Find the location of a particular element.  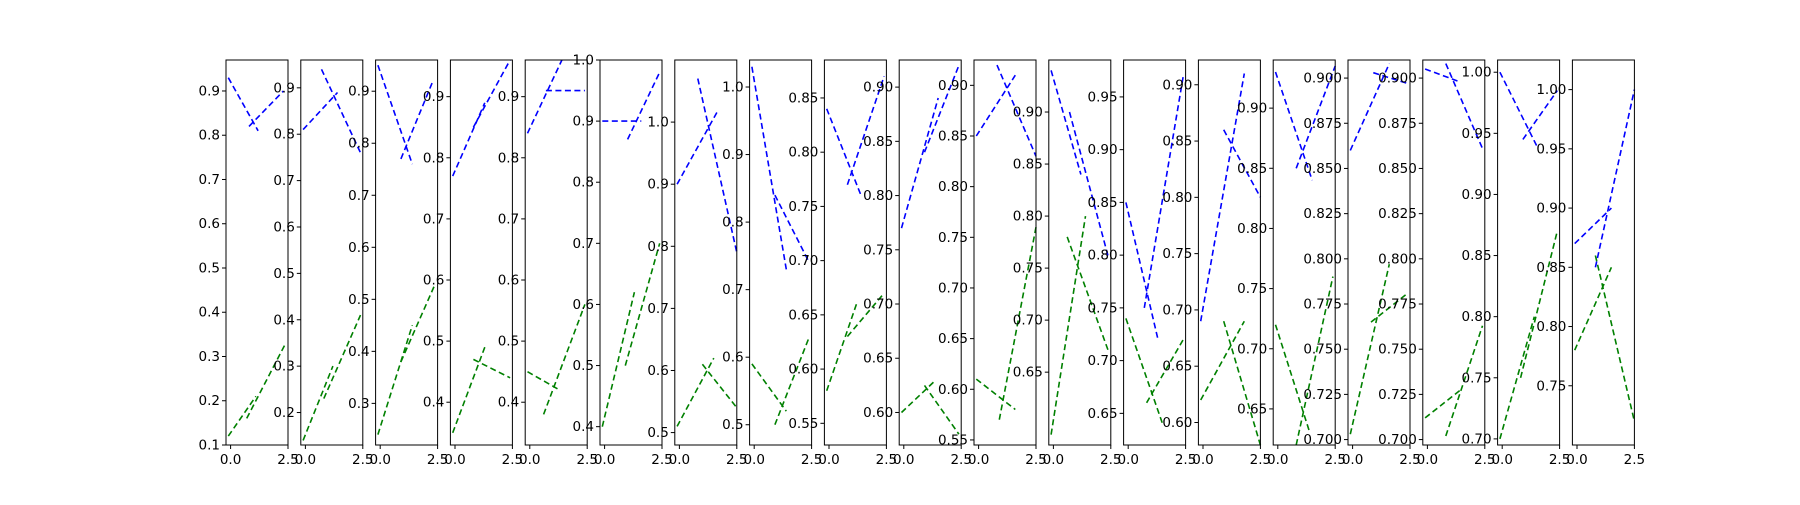

y-tick-label: 0.700 is located at coordinates (1322, 440).